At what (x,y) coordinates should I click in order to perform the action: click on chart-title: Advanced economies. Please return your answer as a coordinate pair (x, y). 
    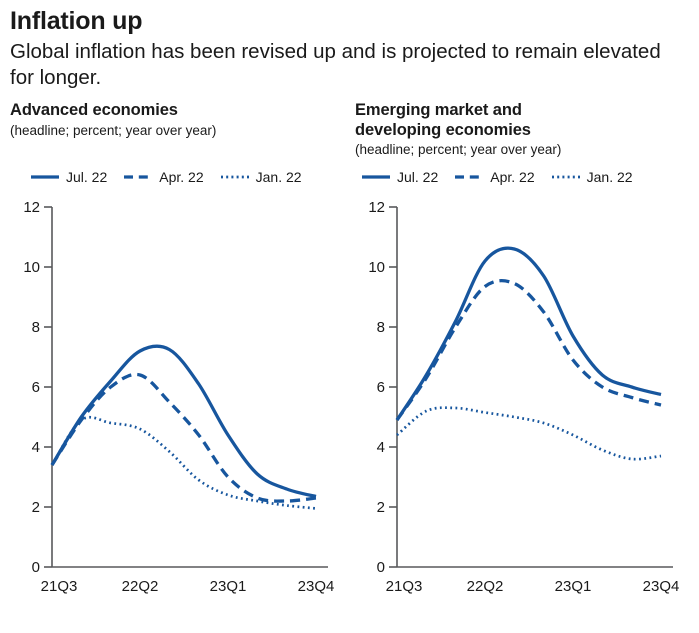
    Looking at the image, I should click on (94, 110).